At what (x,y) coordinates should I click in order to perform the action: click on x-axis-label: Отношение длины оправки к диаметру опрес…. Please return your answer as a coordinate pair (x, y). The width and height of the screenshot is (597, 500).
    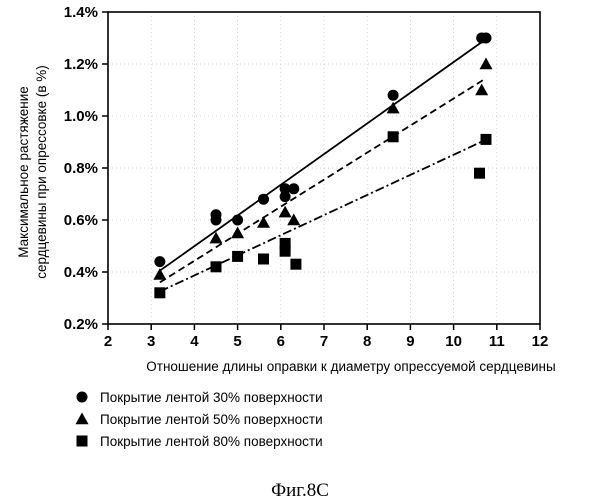
    Looking at the image, I should click on (350, 366).